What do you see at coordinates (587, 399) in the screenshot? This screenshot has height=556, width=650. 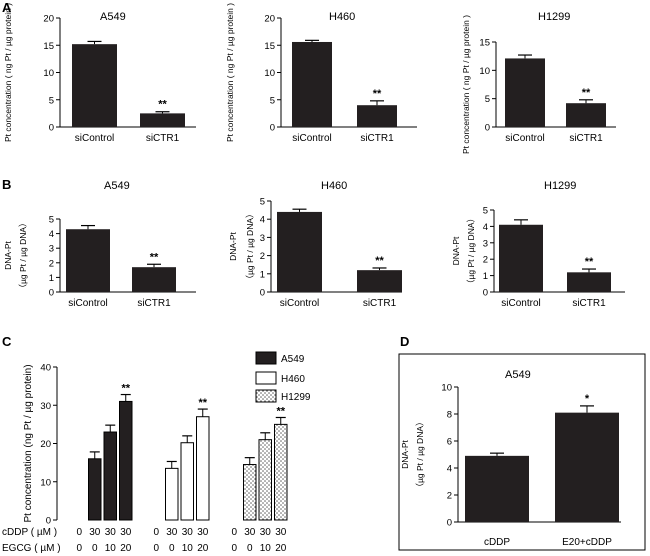 I see `significance-label: *` at bounding box center [587, 399].